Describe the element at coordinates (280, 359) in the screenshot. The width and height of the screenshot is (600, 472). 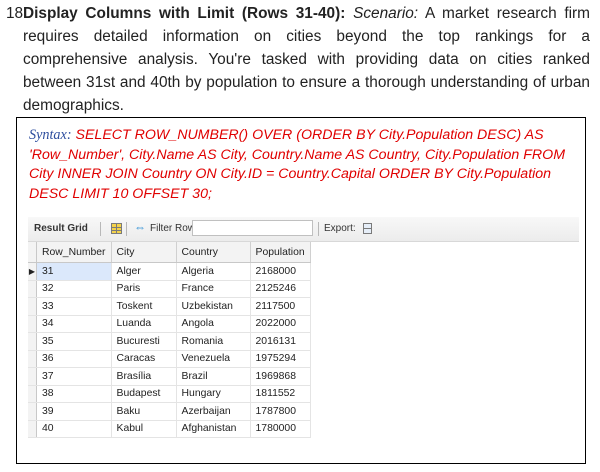
I see `table-cell: 1975294` at that location.